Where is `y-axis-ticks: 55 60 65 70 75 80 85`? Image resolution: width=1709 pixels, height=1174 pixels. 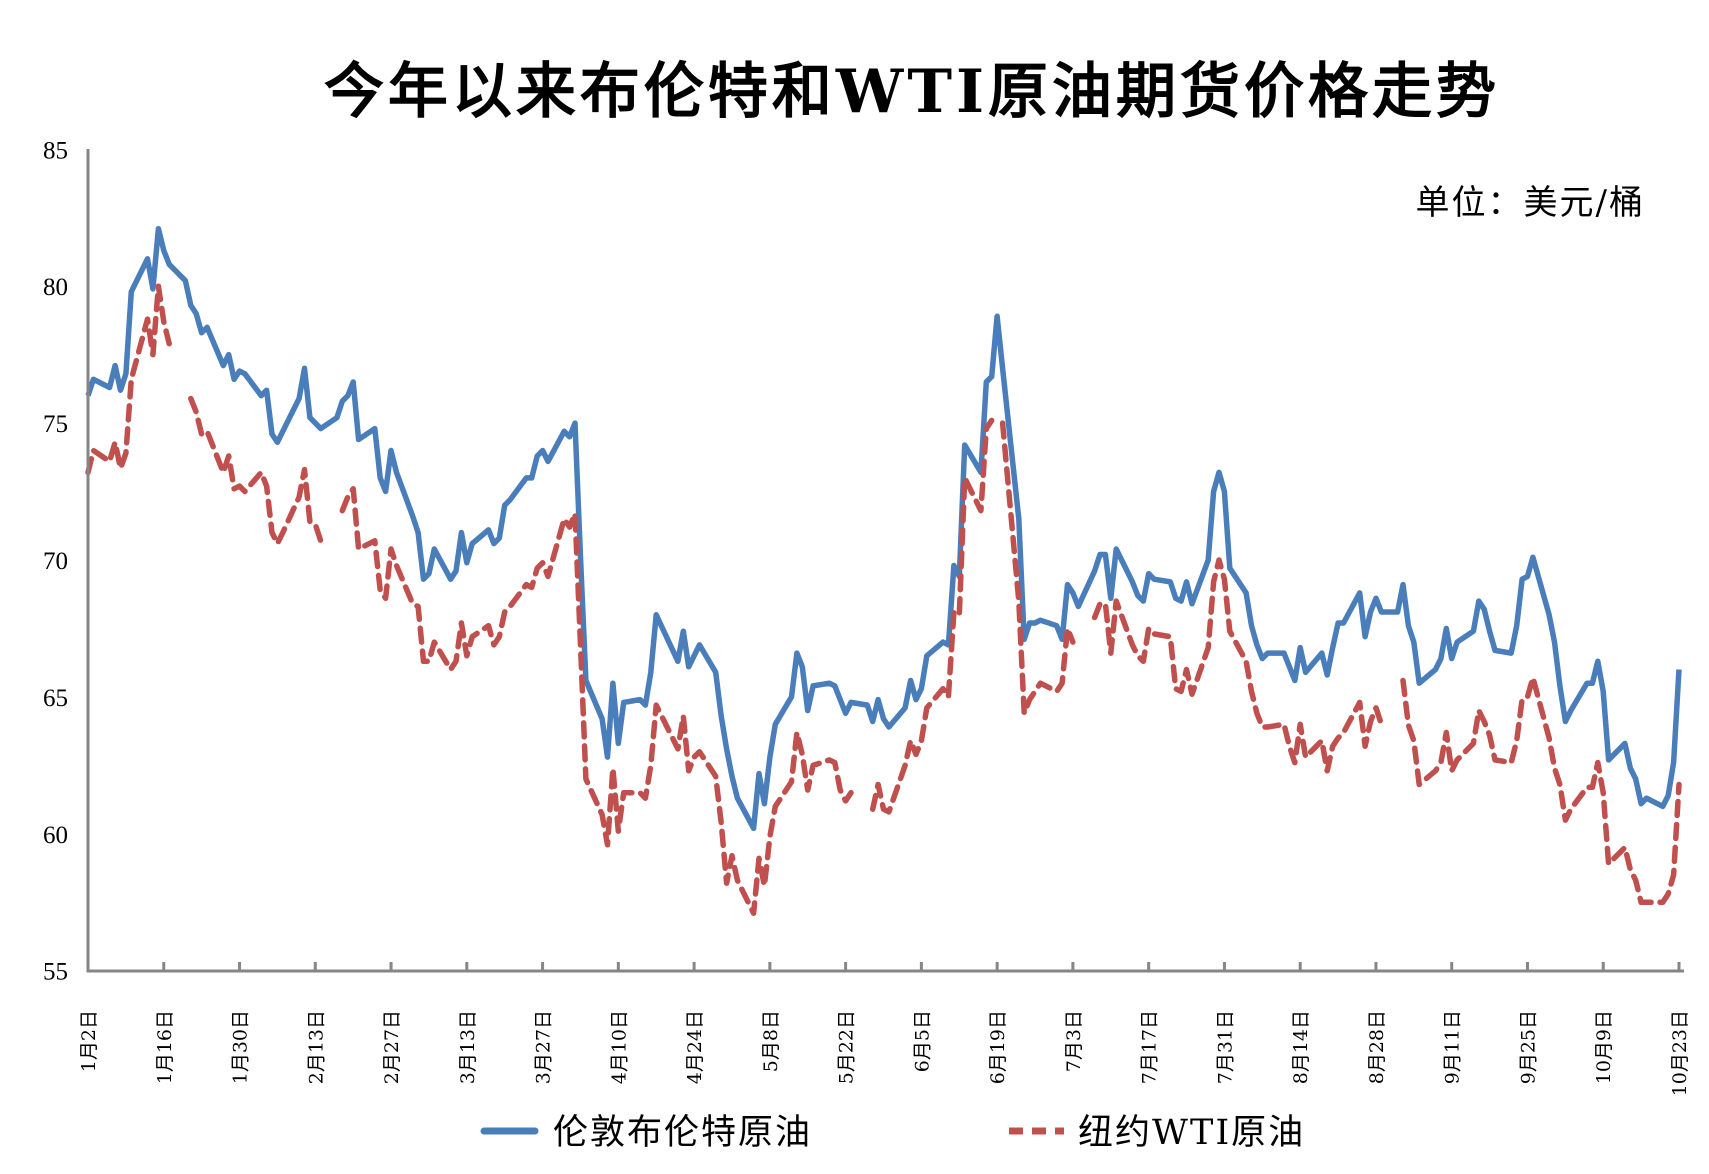 y-axis-ticks: 55 60 65 70 75 80 85 is located at coordinates (55, 561).